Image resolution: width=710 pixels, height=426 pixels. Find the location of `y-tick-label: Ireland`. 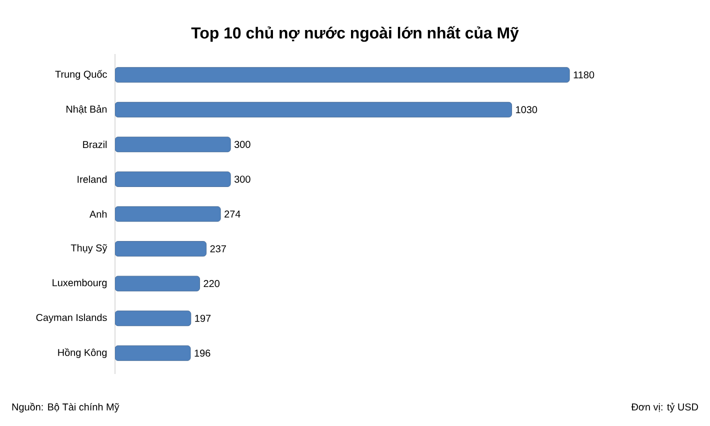

y-tick-label: Ireland is located at coordinates (92, 179).